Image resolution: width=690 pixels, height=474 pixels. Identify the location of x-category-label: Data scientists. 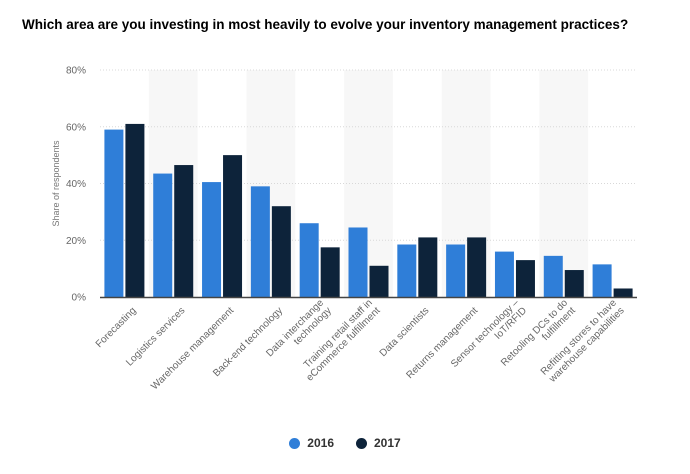
(405, 332).